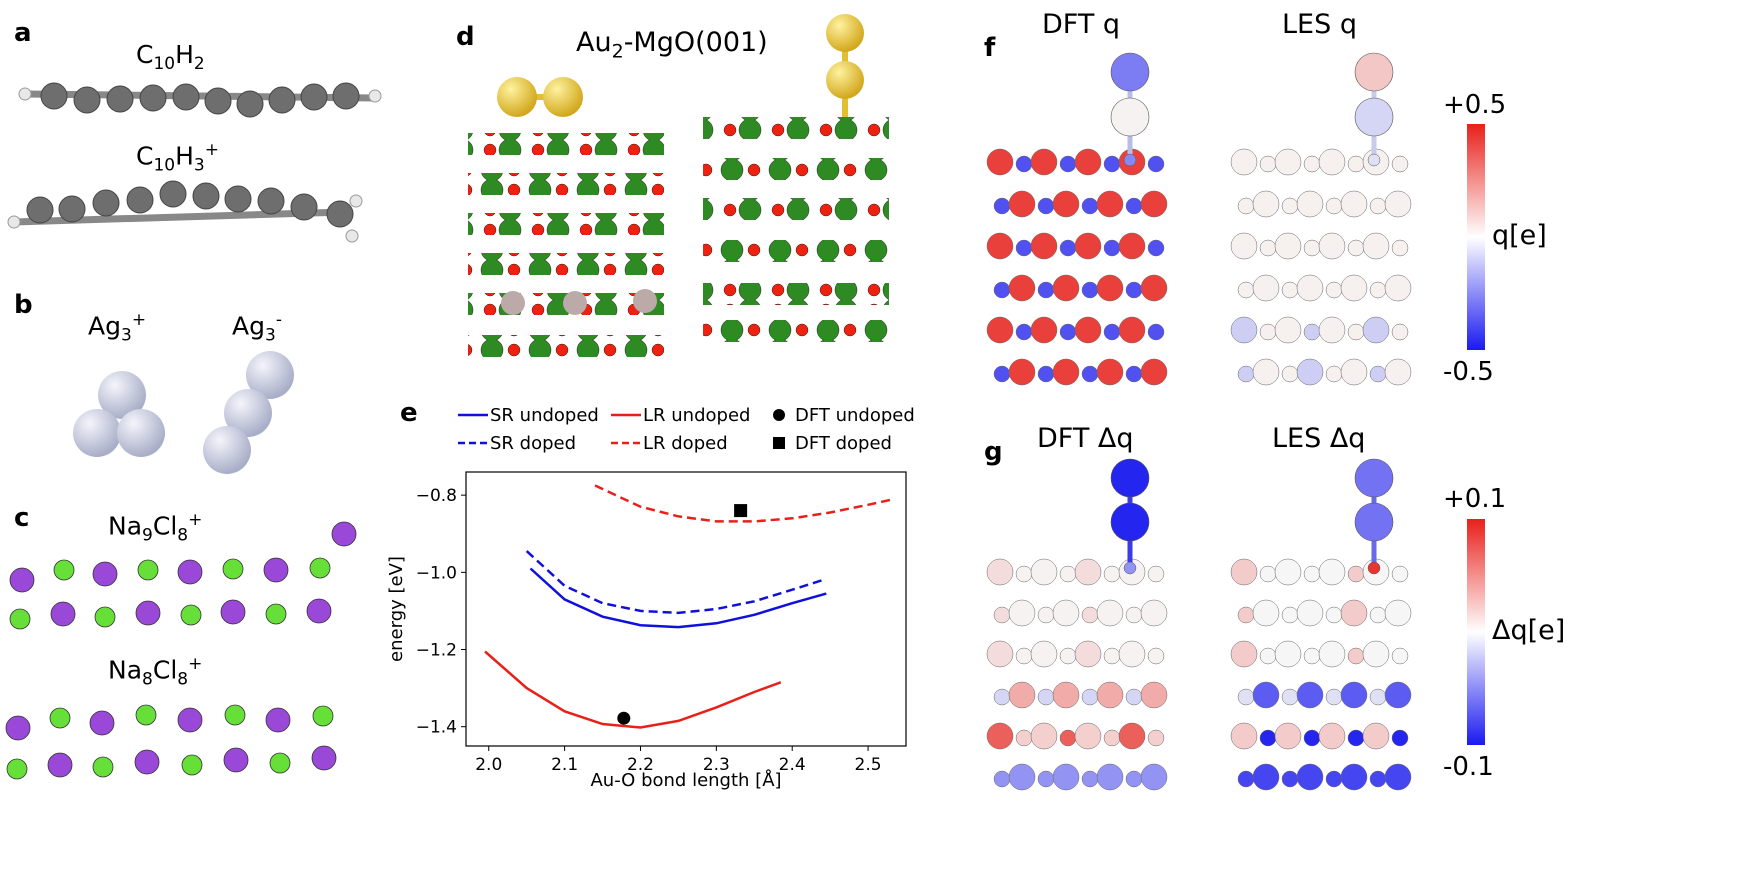  What do you see at coordinates (117, 328) in the screenshot?
I see `formula-ag3-plus: Ag3+` at bounding box center [117, 328].